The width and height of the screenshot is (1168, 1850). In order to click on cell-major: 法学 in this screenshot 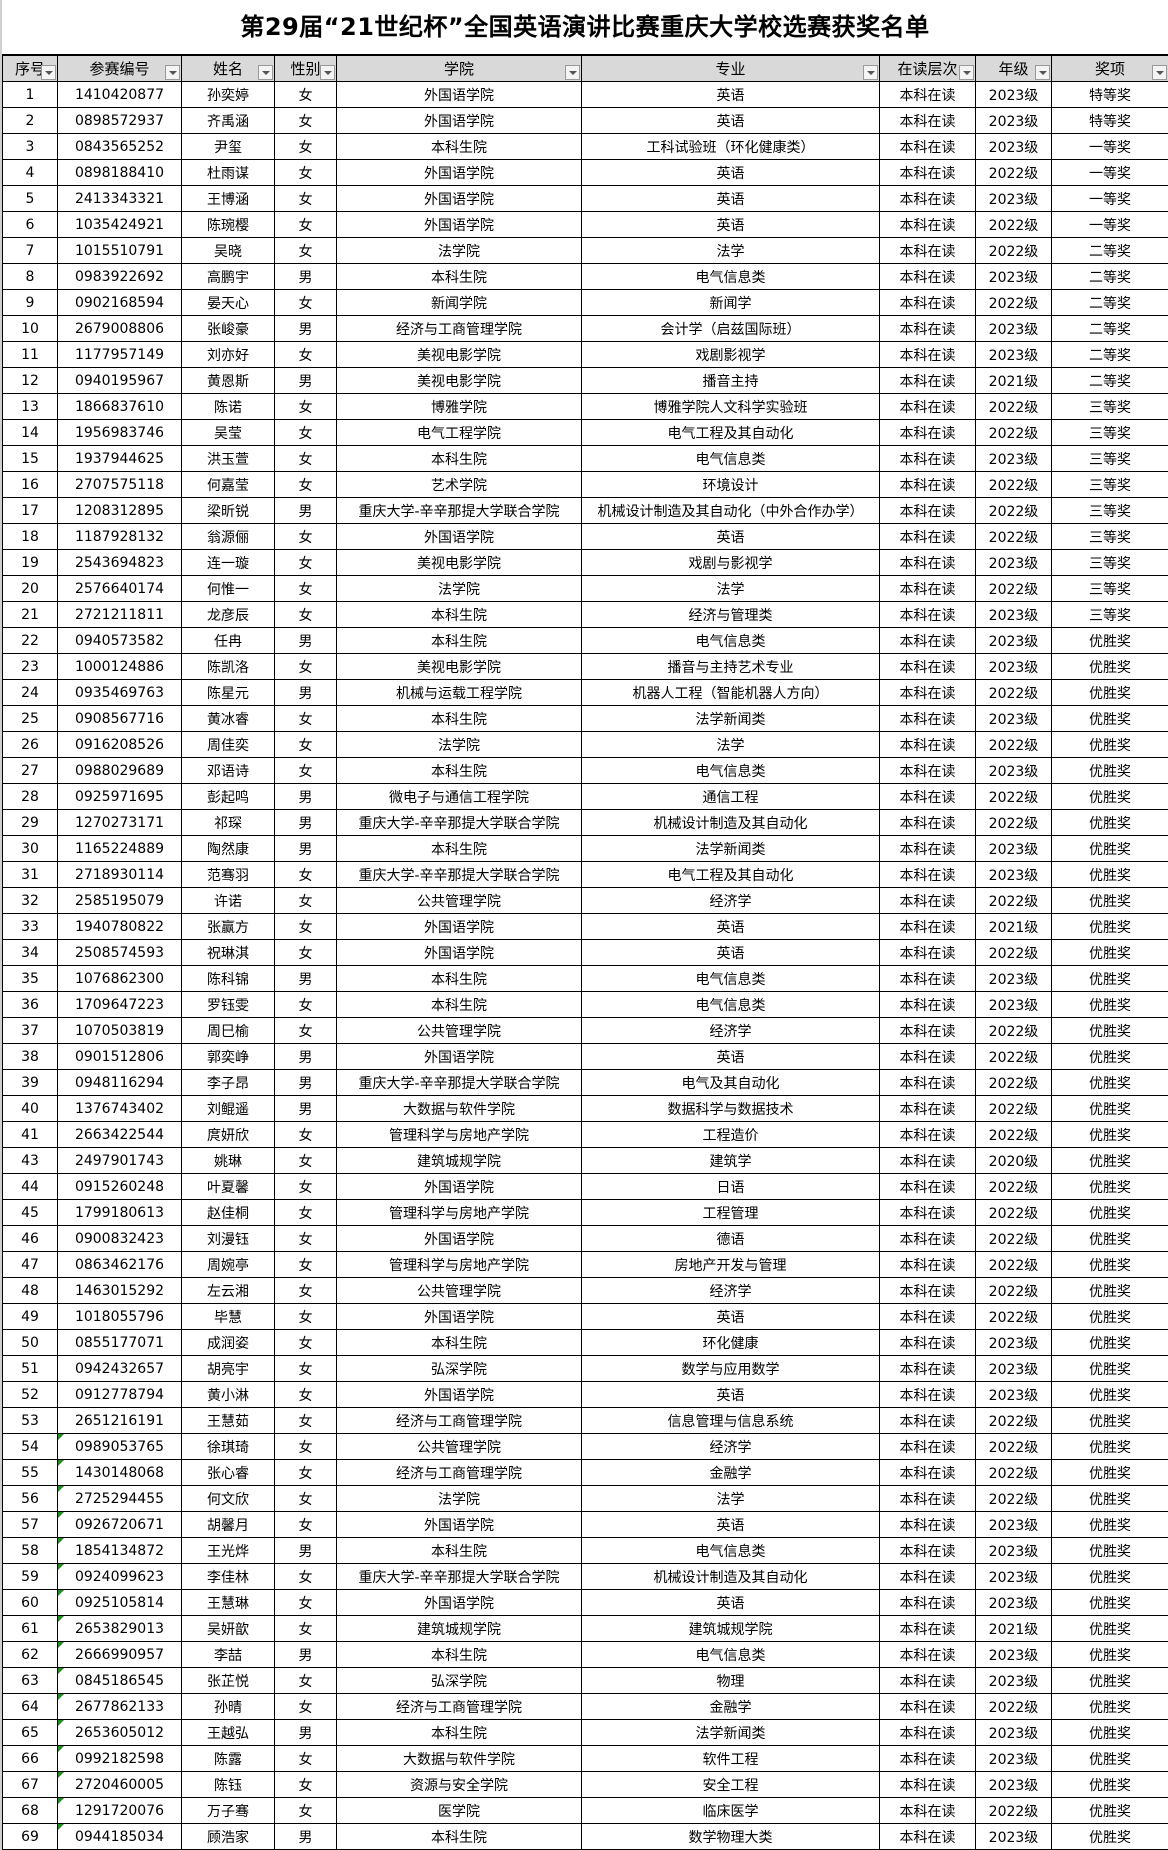, I will do `click(731, 745)`.